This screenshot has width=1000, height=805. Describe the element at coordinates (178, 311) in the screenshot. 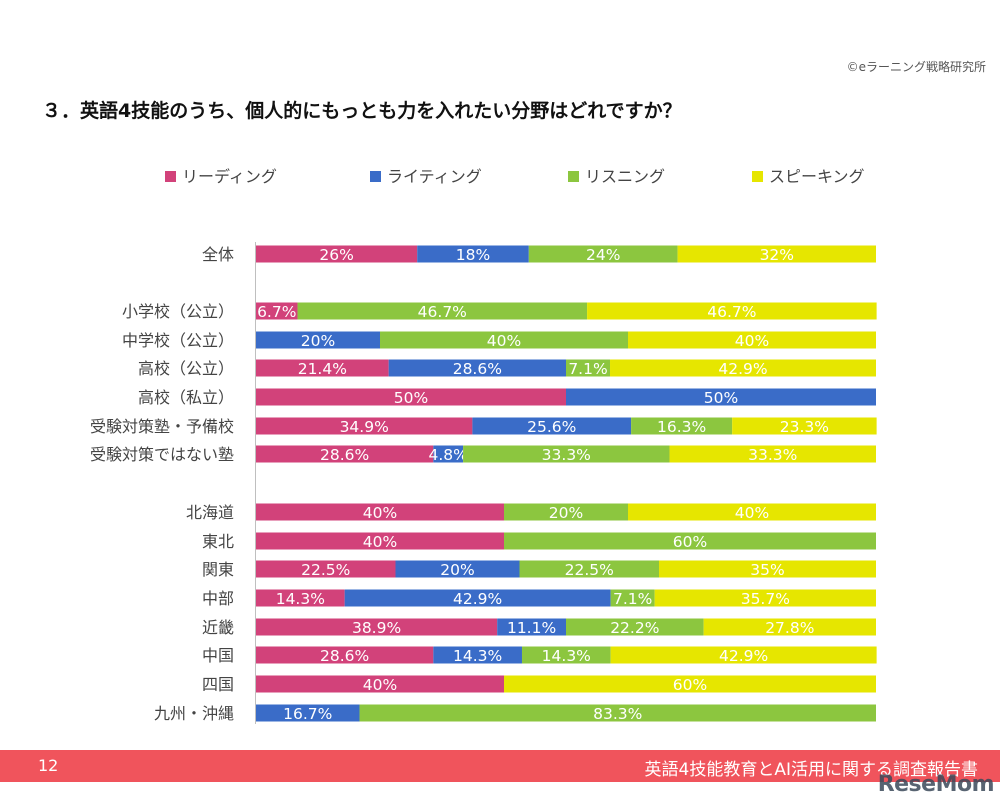

I see `category-label: 小学校（公立）` at that location.